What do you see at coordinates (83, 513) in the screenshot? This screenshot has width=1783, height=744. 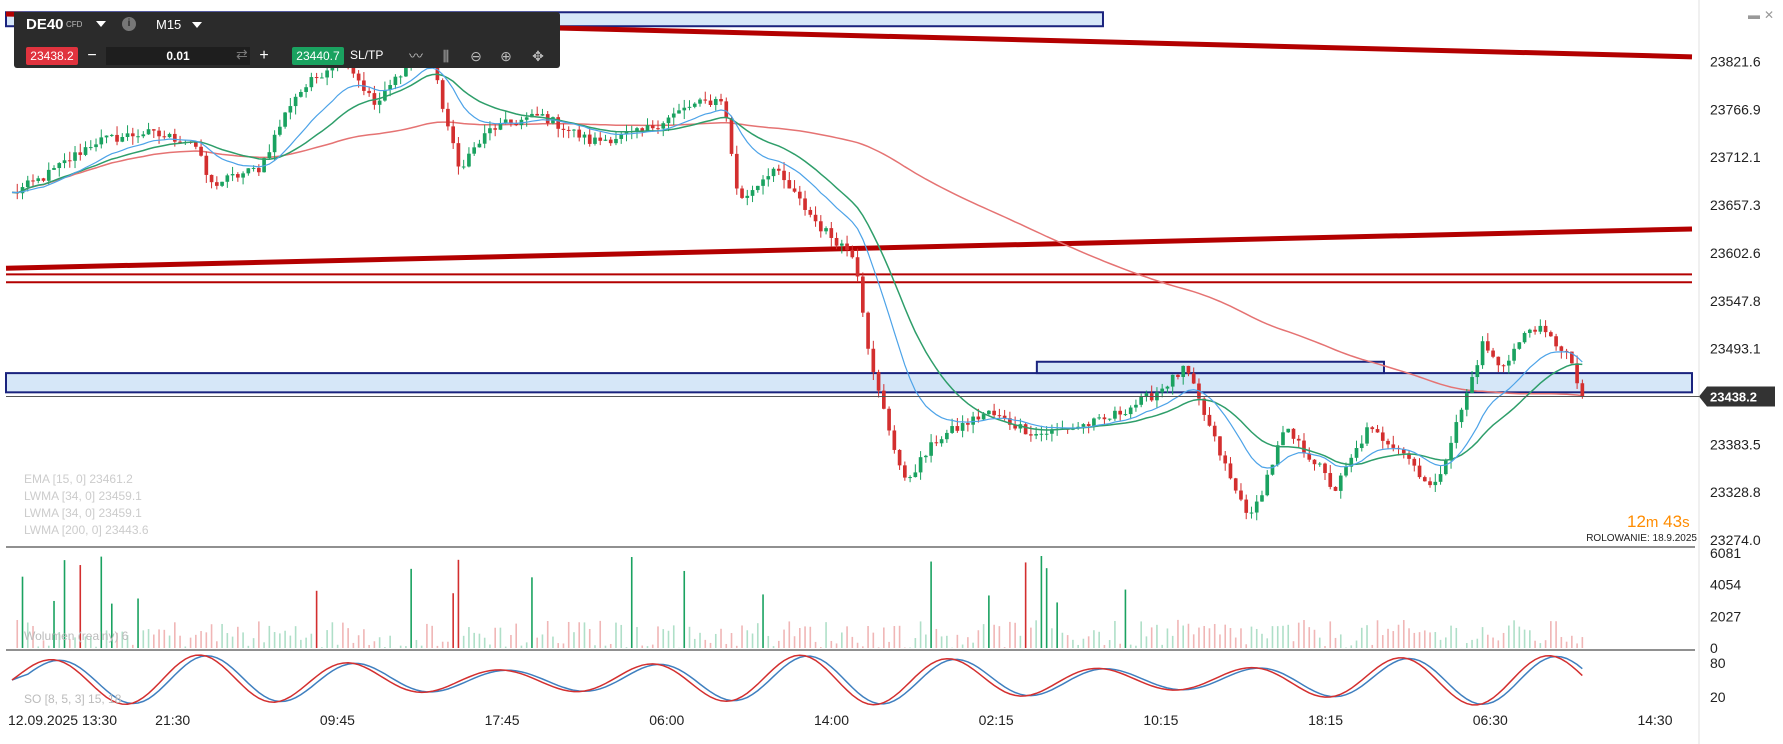 I see `indicator-label: LWMA [34, 0] 23459.1` at bounding box center [83, 513].